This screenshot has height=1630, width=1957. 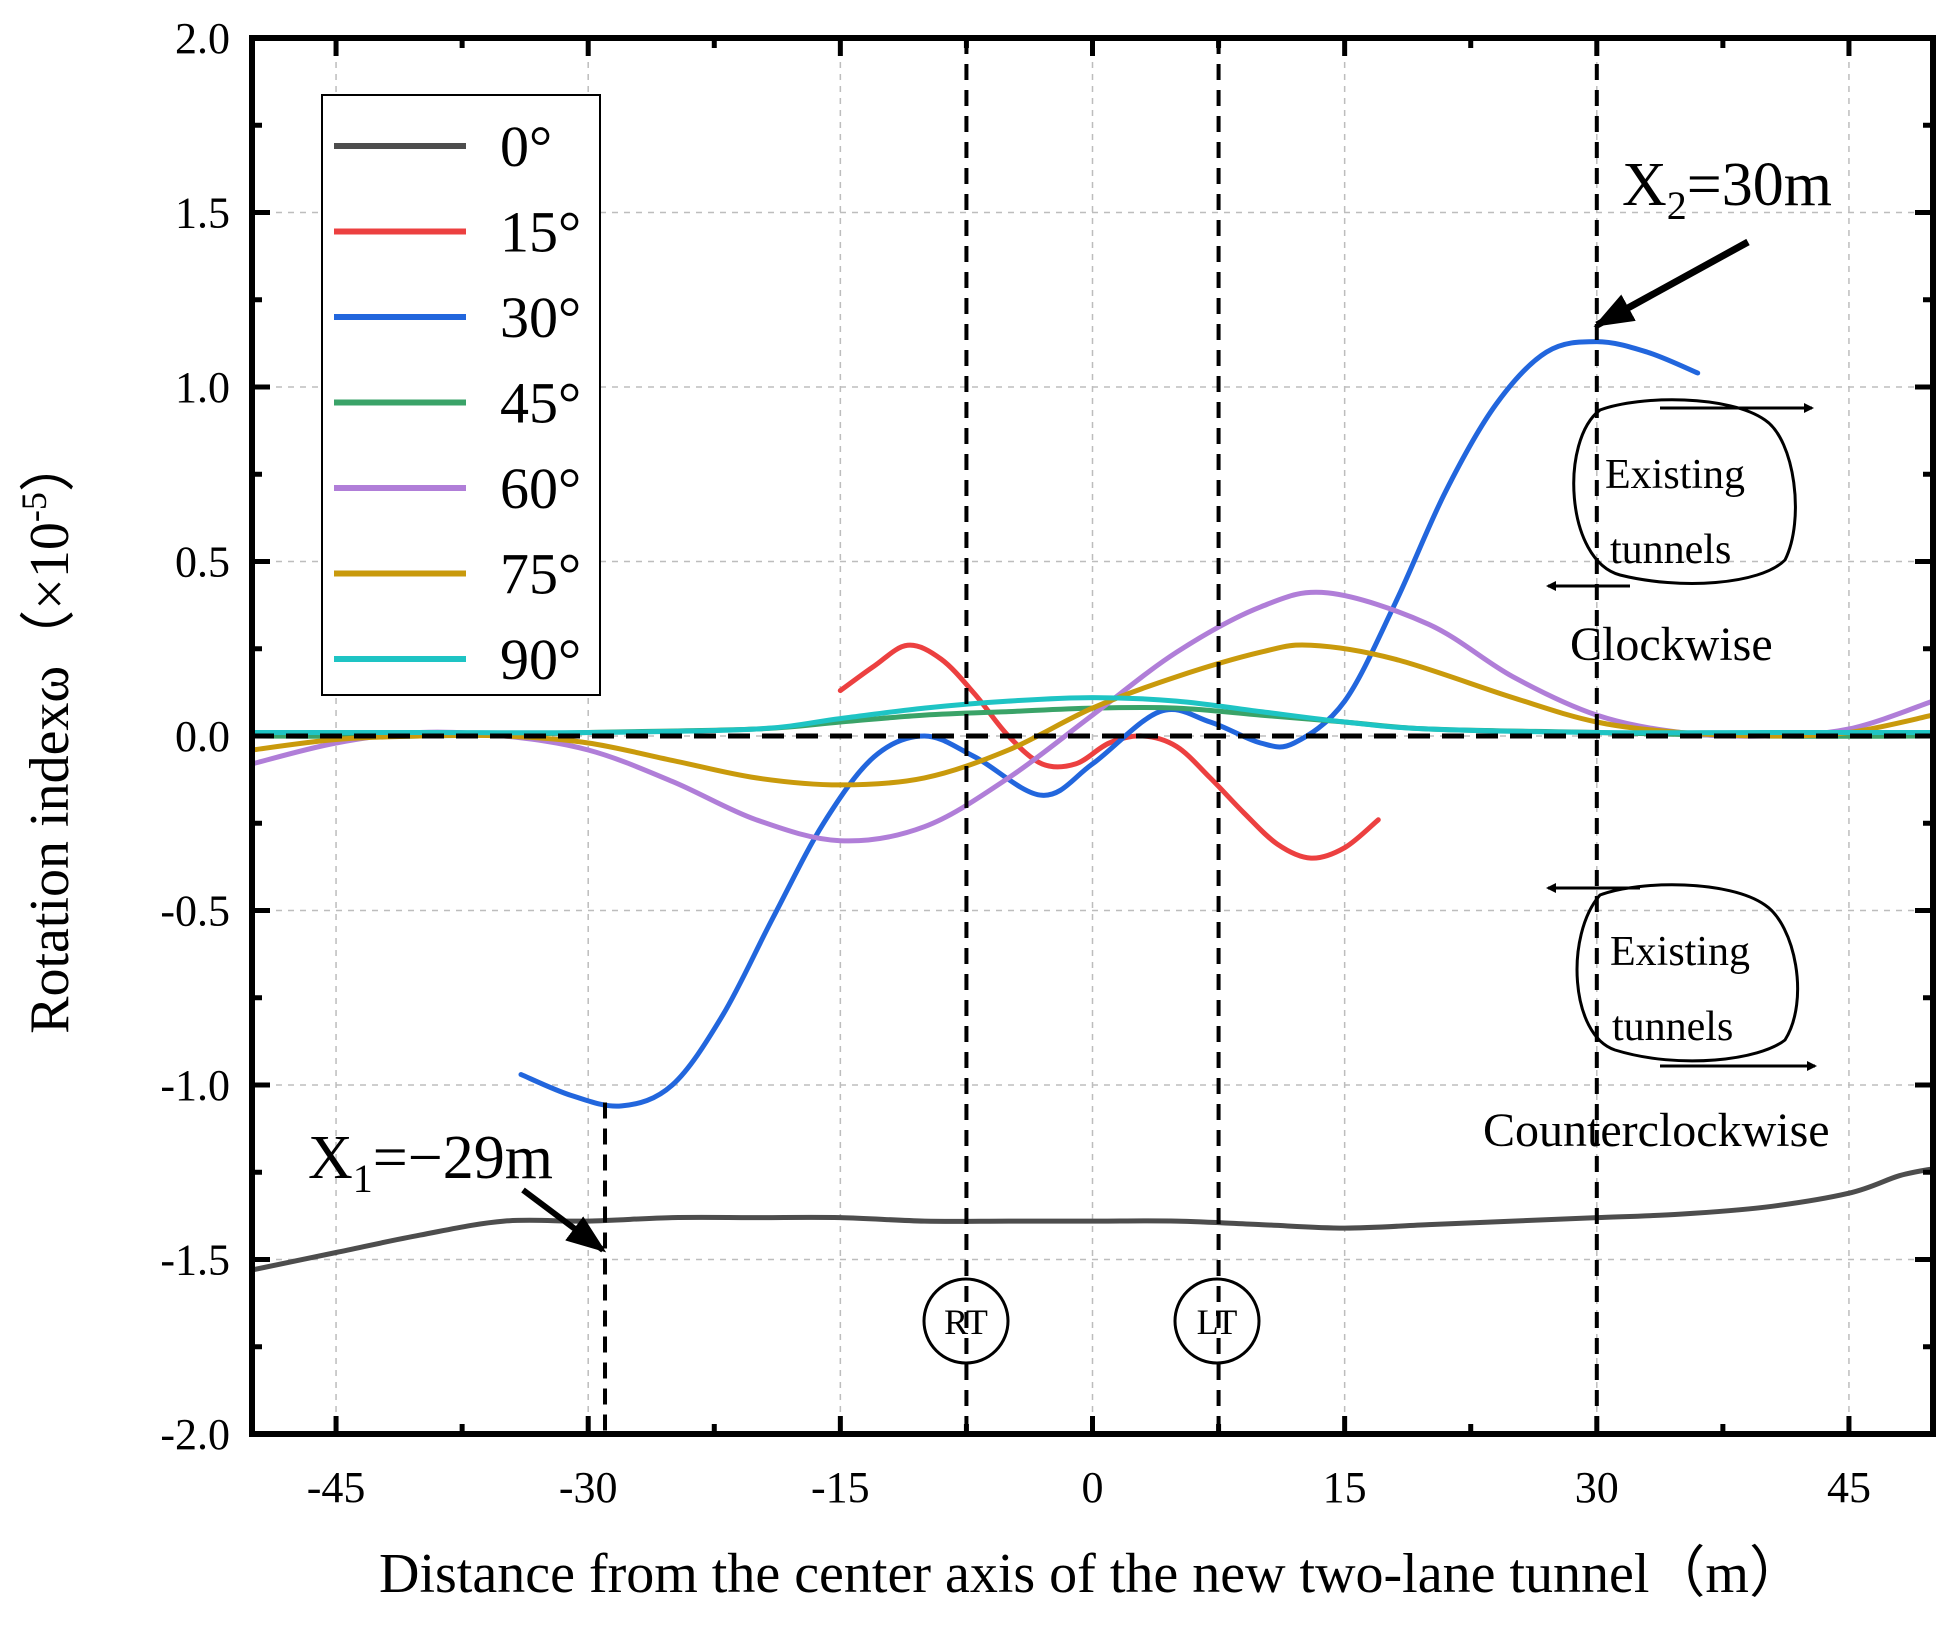 I want to click on y-tick-label-1: -1.5, so click(x=195, y=1260).